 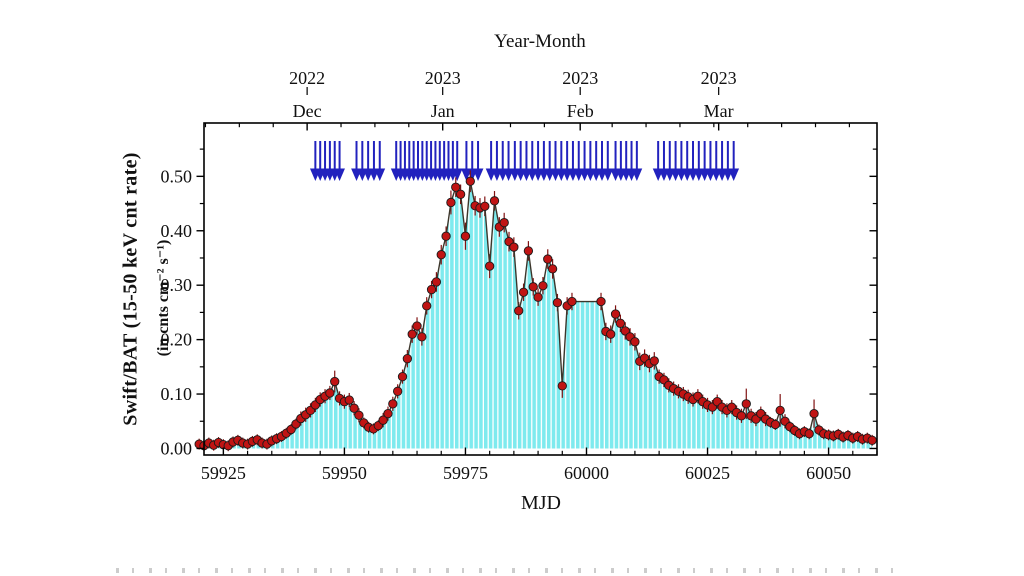 I want to click on x-tick-label: 59925, so click(x=223, y=473).